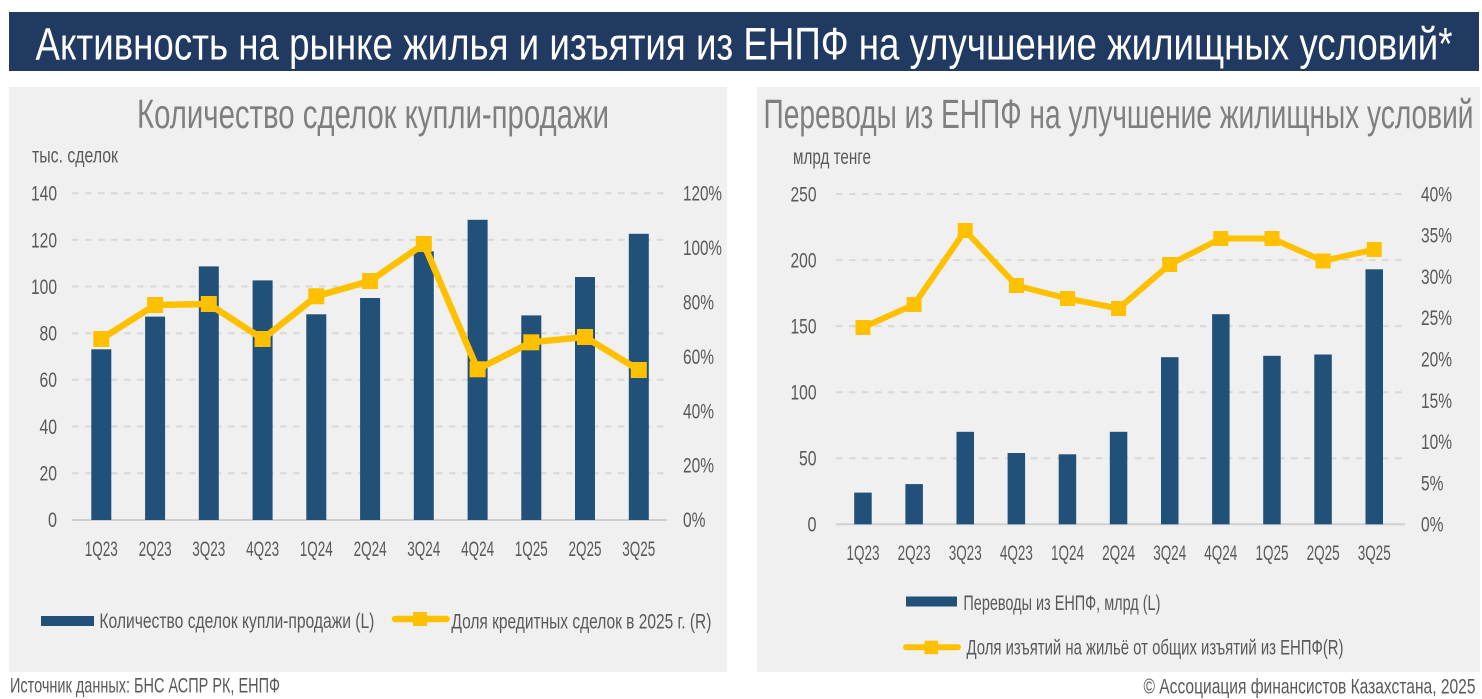 The image size is (1482, 699). Describe the element at coordinates (373, 114) in the screenshot. I see `svg-text:Количество сделок купли-продаж: Количество сделок купли-продажи` at that location.